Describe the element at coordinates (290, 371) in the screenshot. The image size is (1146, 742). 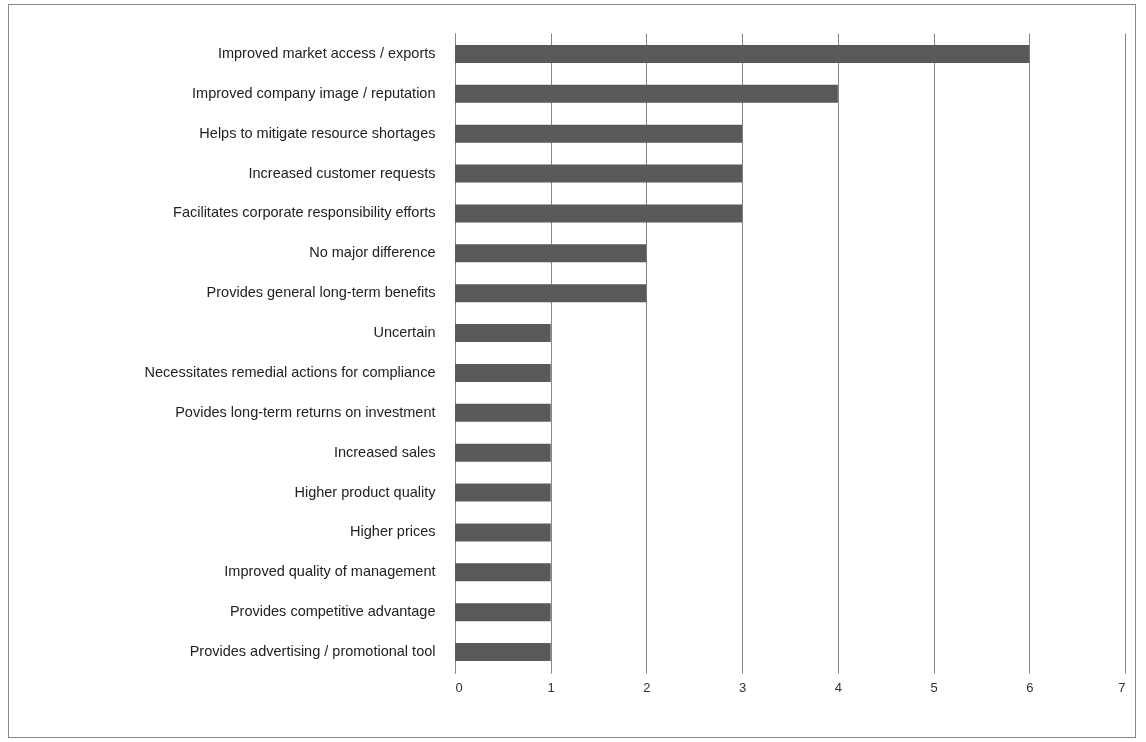
I see `y-tick-label: Necessitates remedial actions for compliance` at that location.